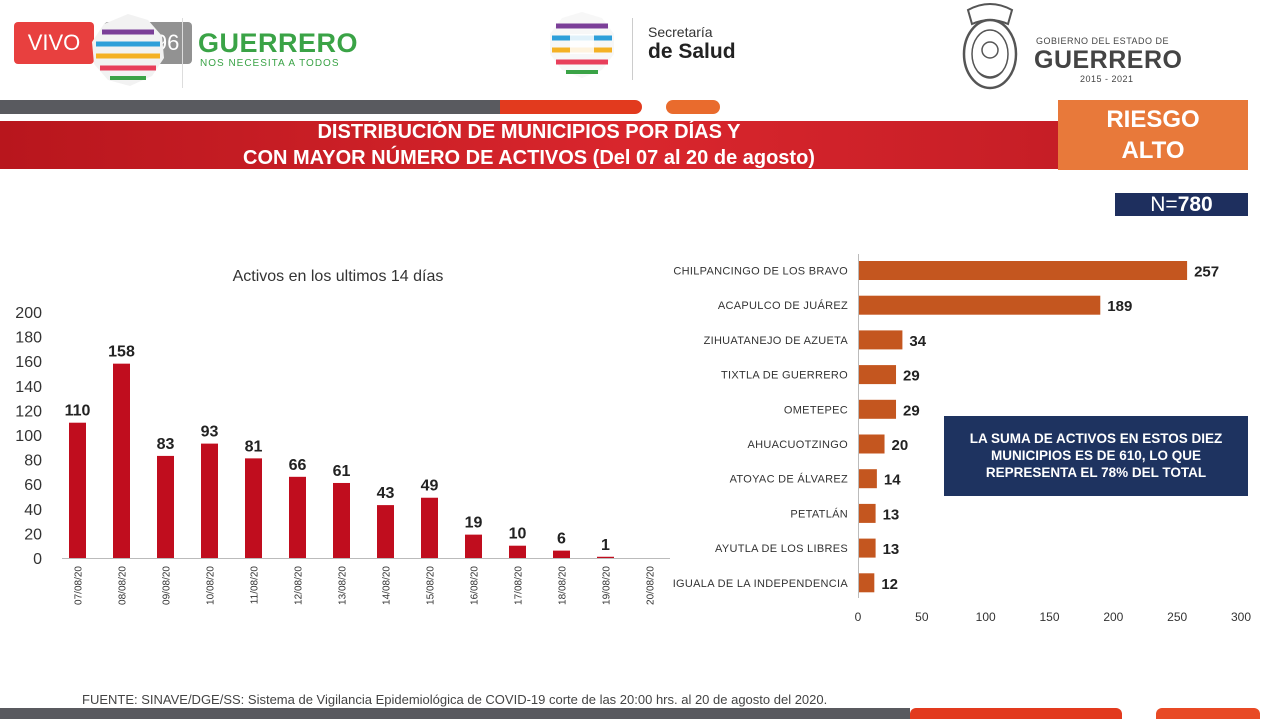  Describe the element at coordinates (798, 445) in the screenshot. I see `municipality-label: AHUACUOTZINGO` at that location.